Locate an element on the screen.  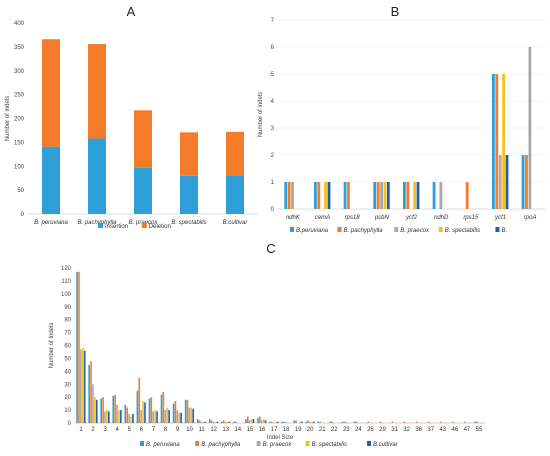
x-category-label: 5 is located at coordinates (130, 430).